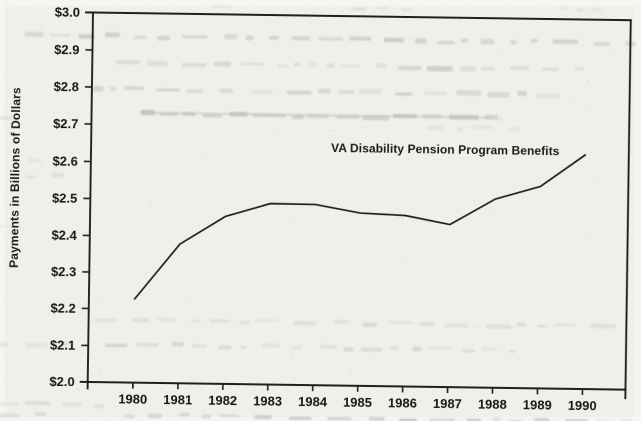 The width and height of the screenshot is (641, 421). What do you see at coordinates (357, 402) in the screenshot?
I see `svg-text: 1985` at bounding box center [357, 402].